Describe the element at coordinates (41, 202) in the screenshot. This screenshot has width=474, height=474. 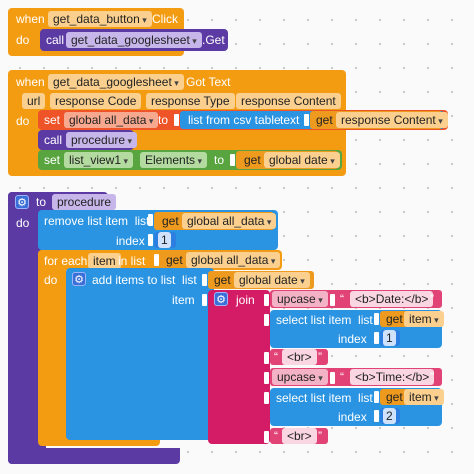
I see `to-label-proc: to` at that location.